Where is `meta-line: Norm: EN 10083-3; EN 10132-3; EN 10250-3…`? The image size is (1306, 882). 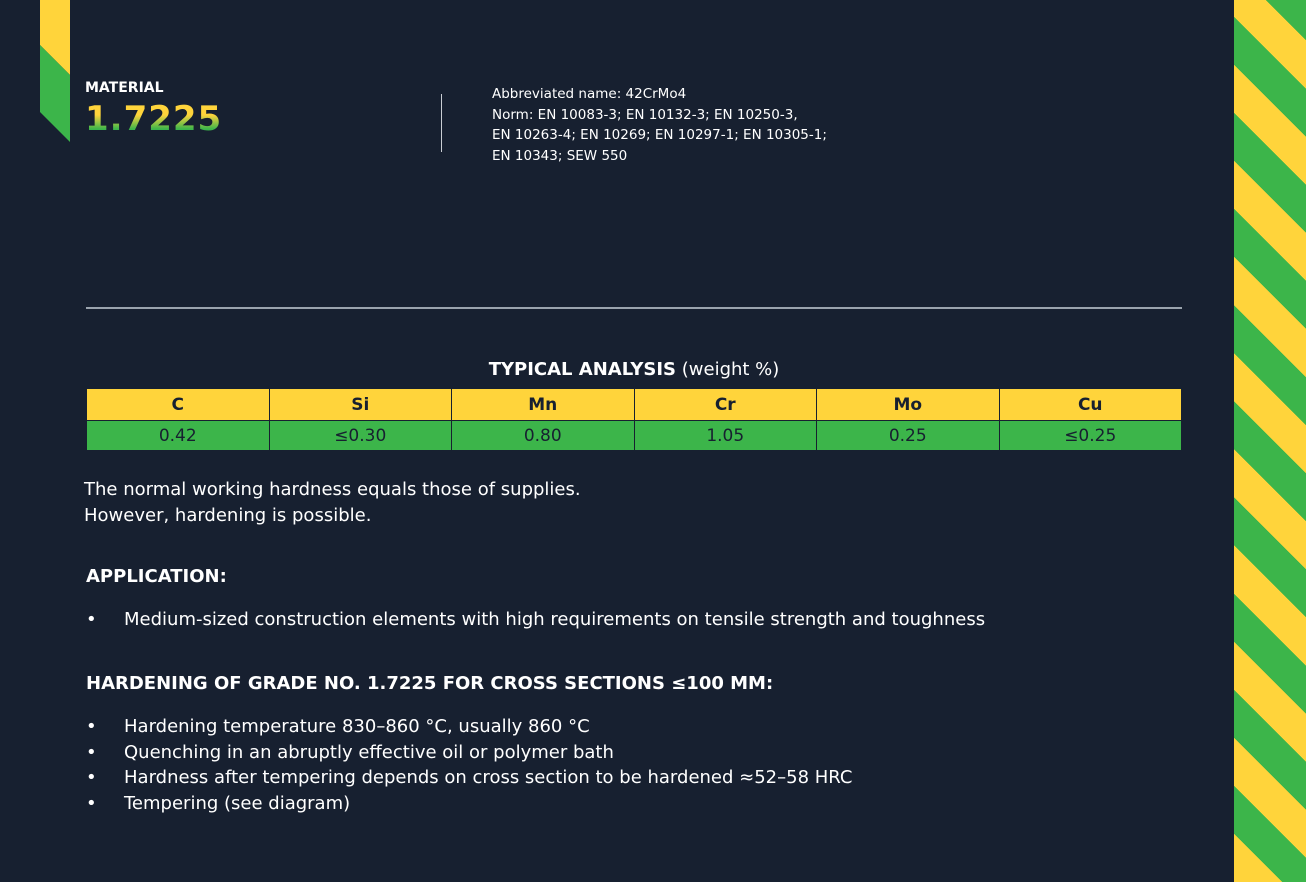 meta-line: Norm: EN 10083-3; EN 10132-3; EN 10250-3… is located at coordinates (645, 114).